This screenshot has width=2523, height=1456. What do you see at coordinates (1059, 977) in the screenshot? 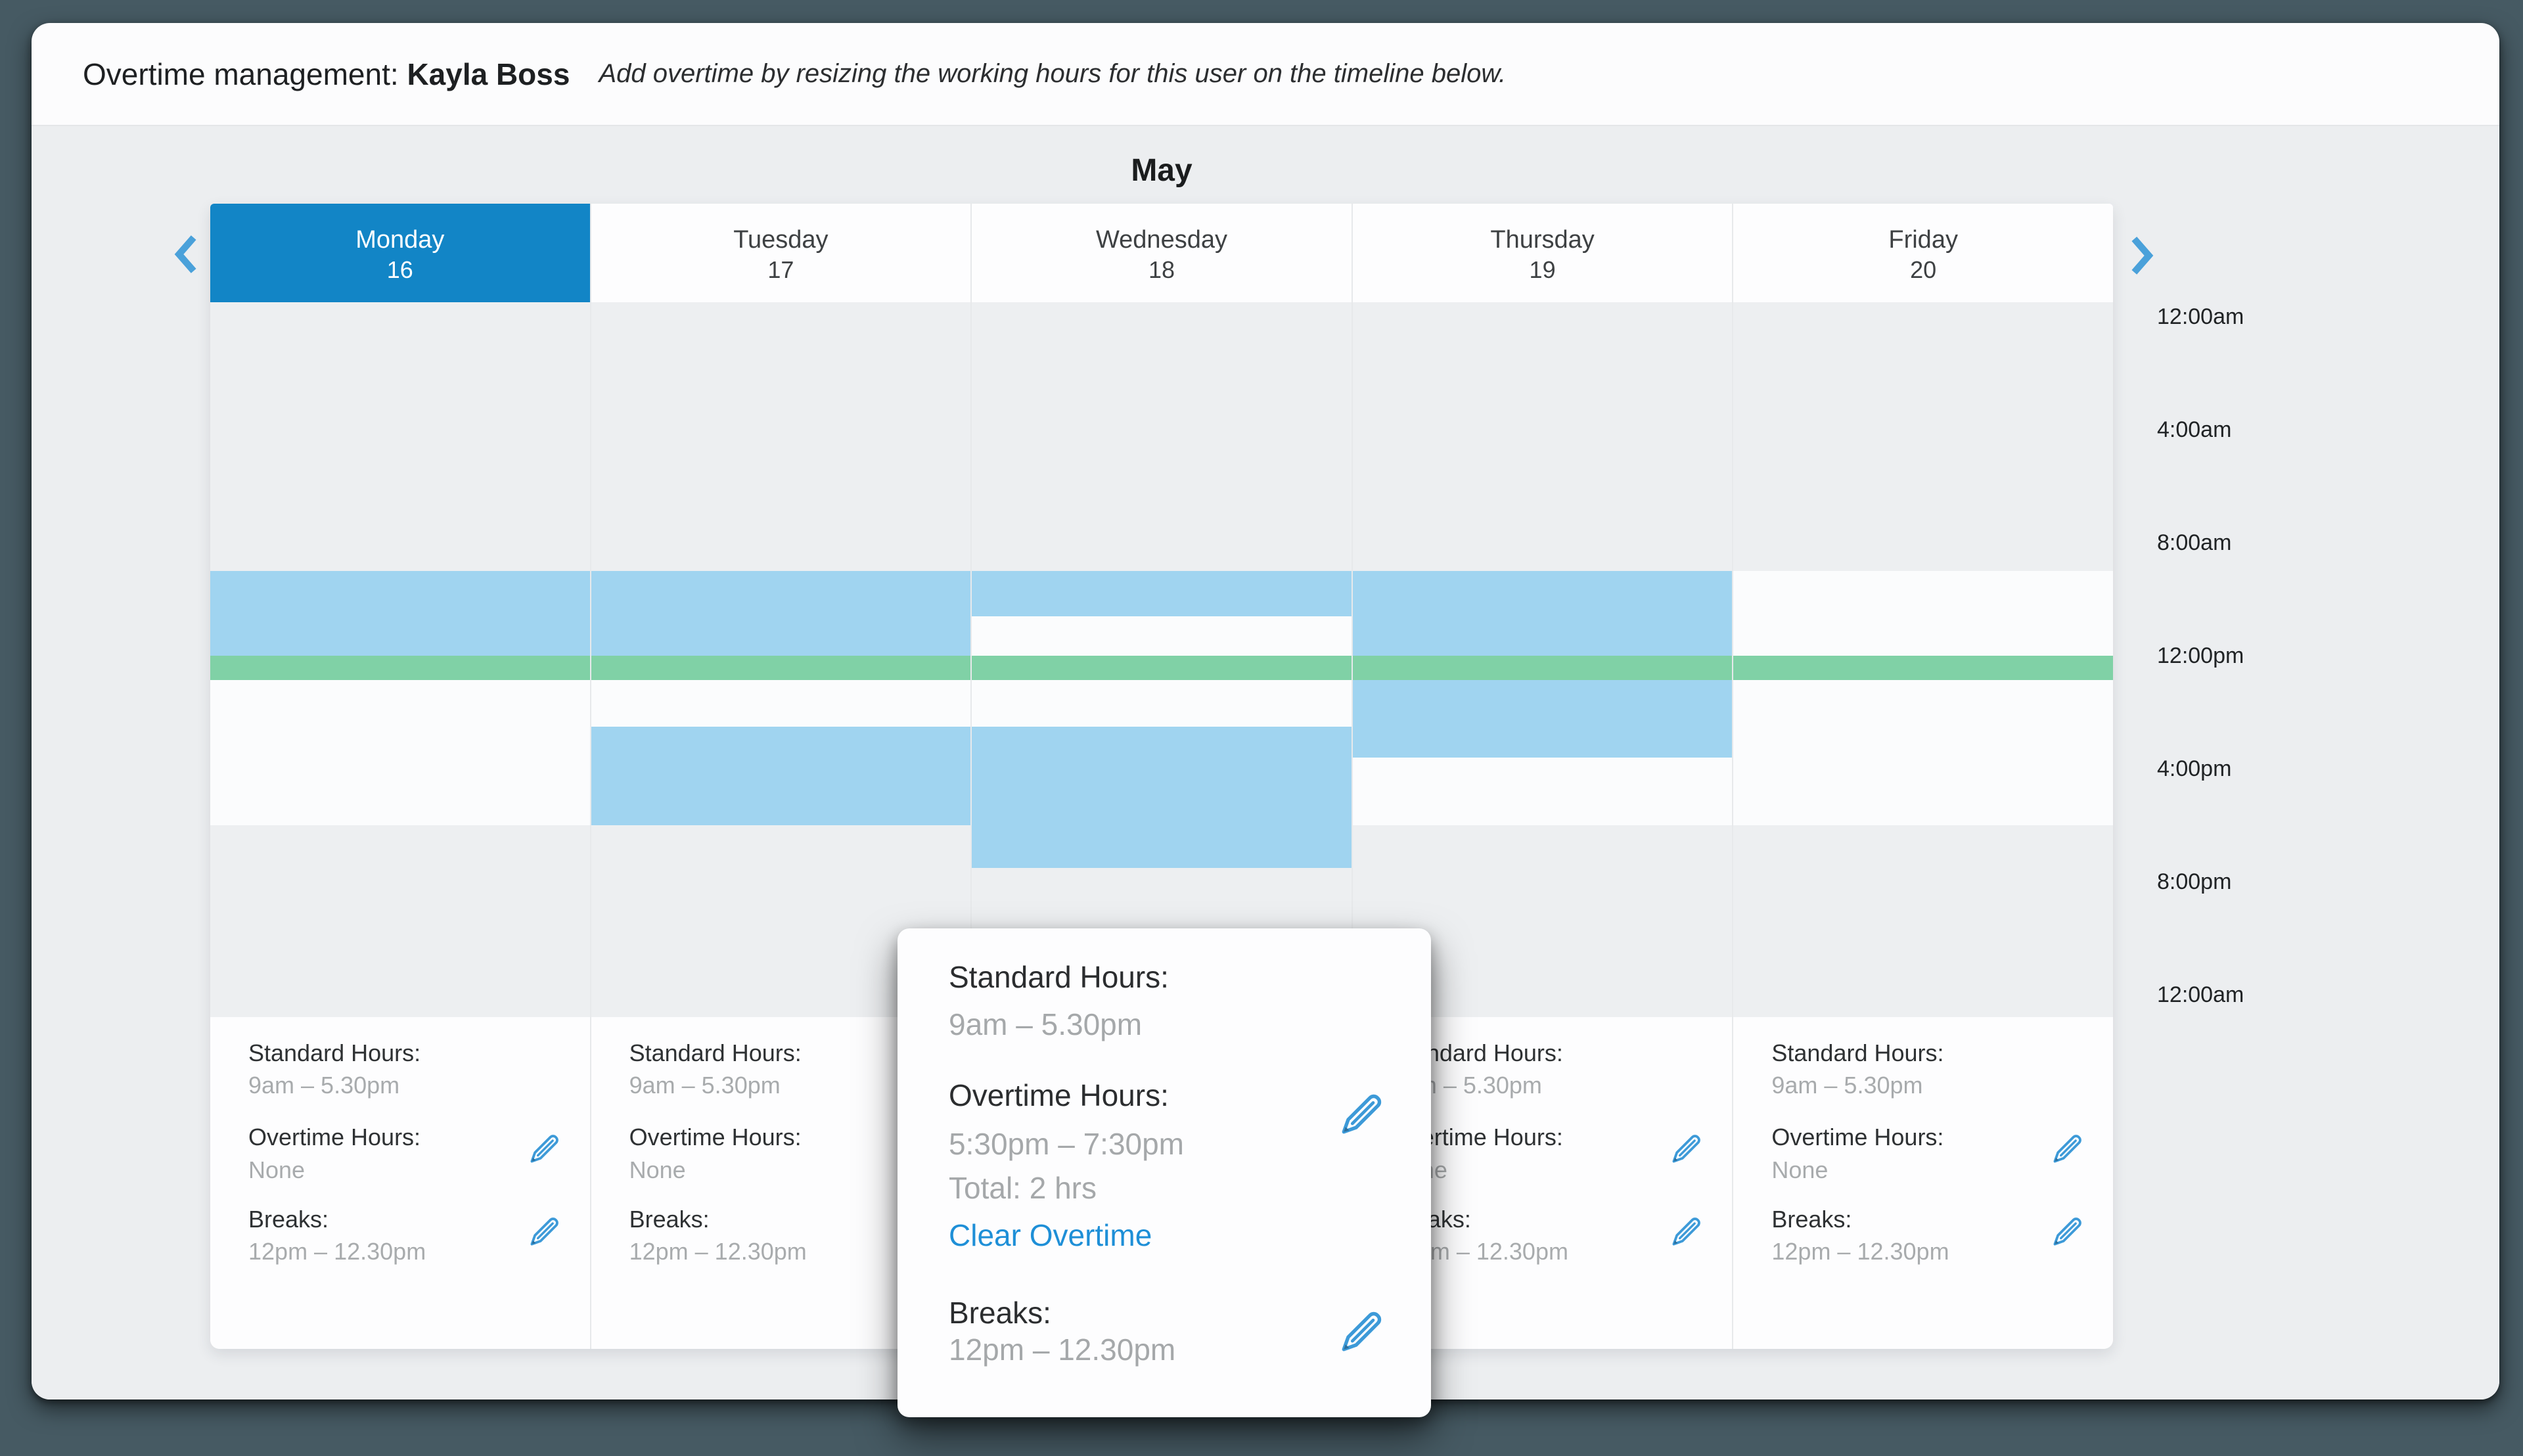
I see `popup-standard-hours-label: Standard Hours:` at bounding box center [1059, 977].